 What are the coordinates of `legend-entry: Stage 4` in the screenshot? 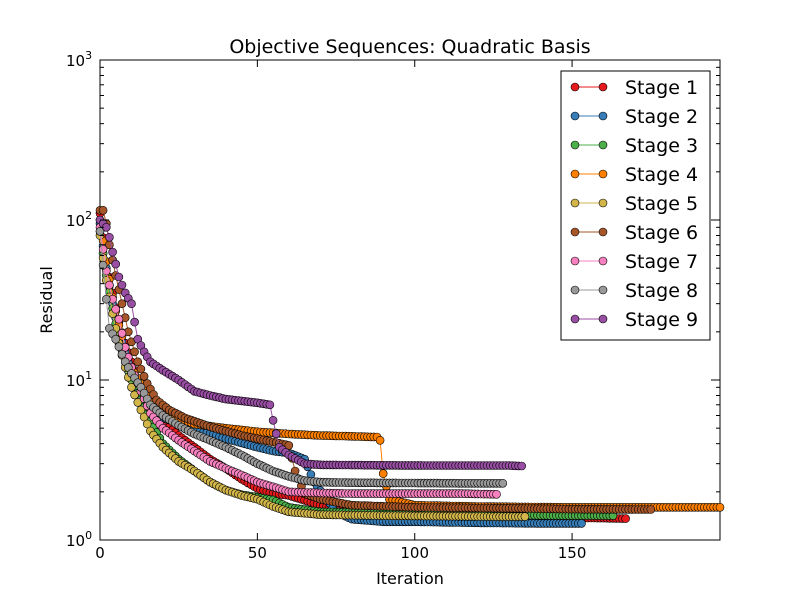 It's located at (634, 175).